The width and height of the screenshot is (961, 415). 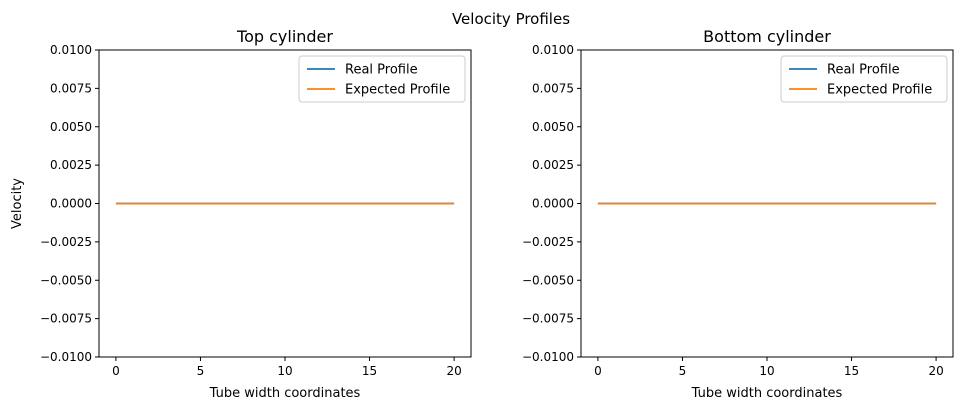 What do you see at coordinates (17, 203) in the screenshot?
I see `y-axis-label: Velocity` at bounding box center [17, 203].